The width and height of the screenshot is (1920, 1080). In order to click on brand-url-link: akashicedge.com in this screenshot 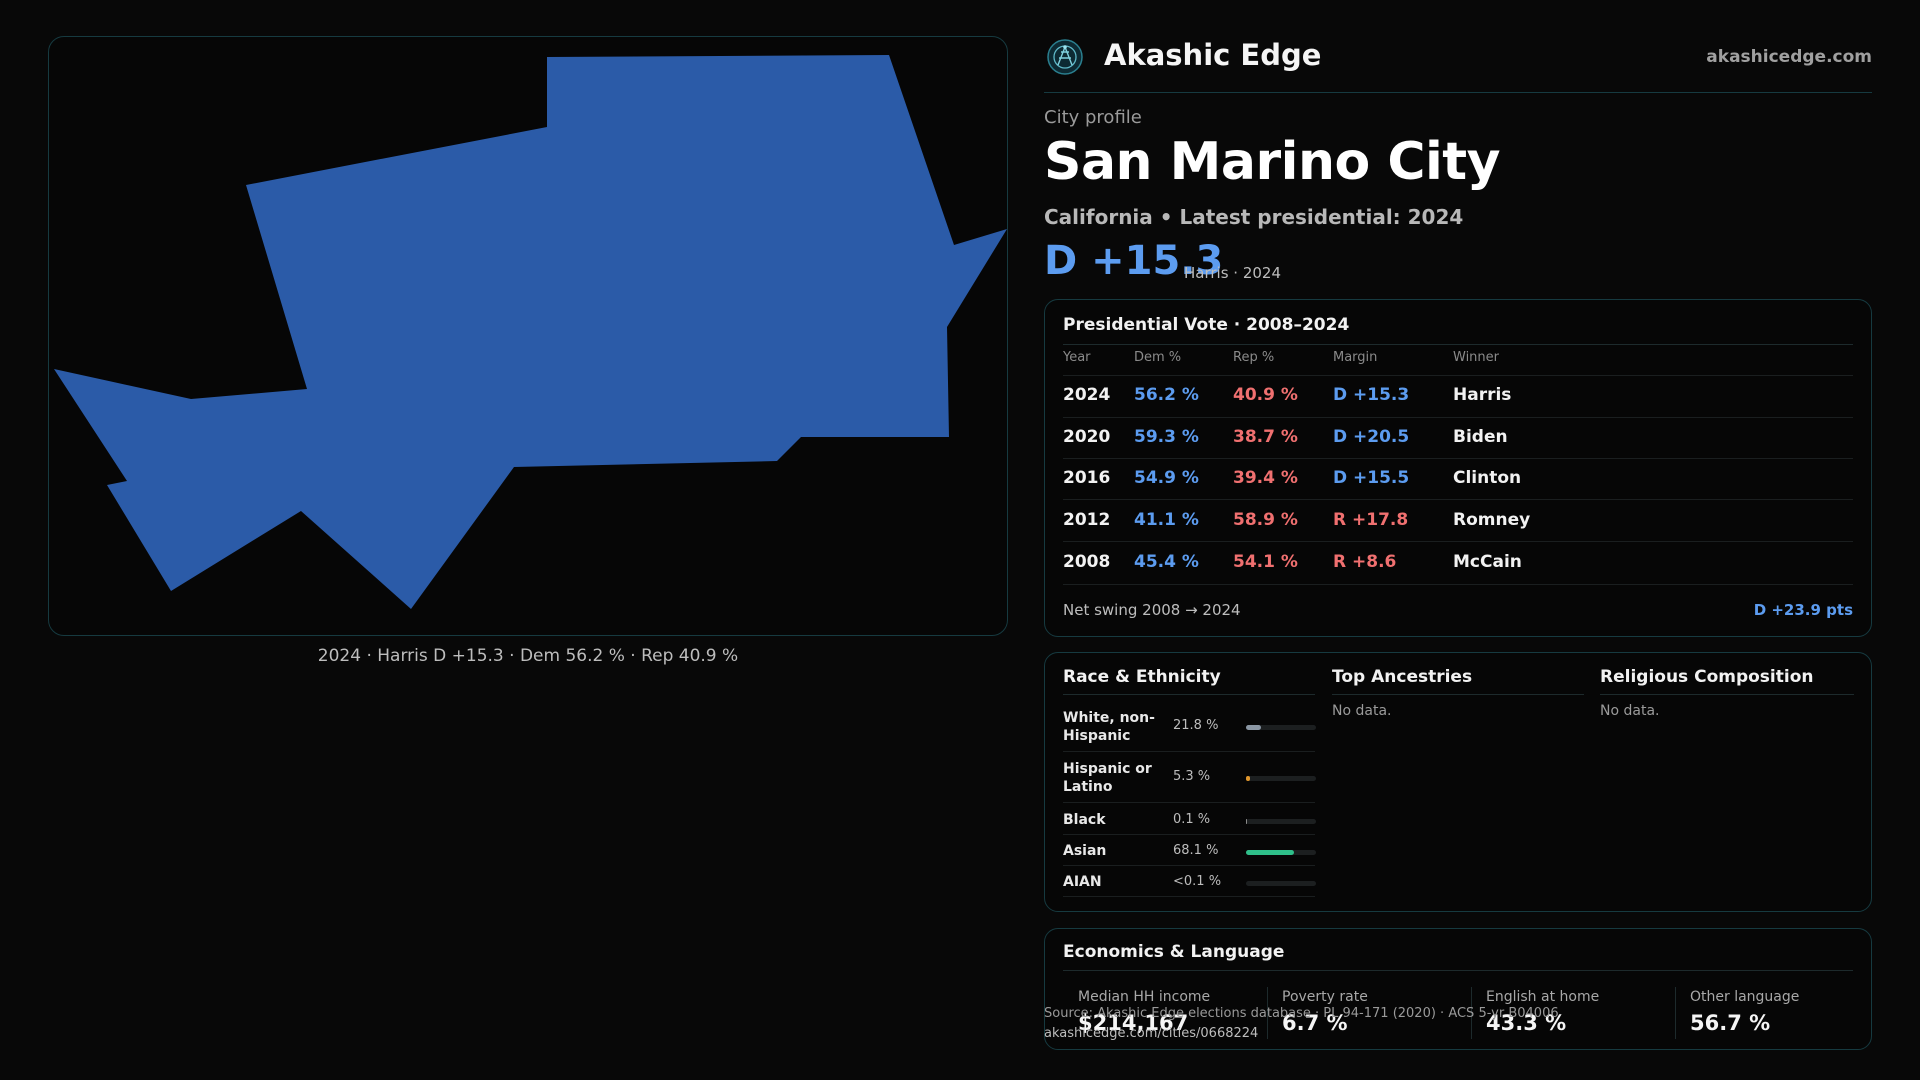, I will do `click(1789, 57)`.